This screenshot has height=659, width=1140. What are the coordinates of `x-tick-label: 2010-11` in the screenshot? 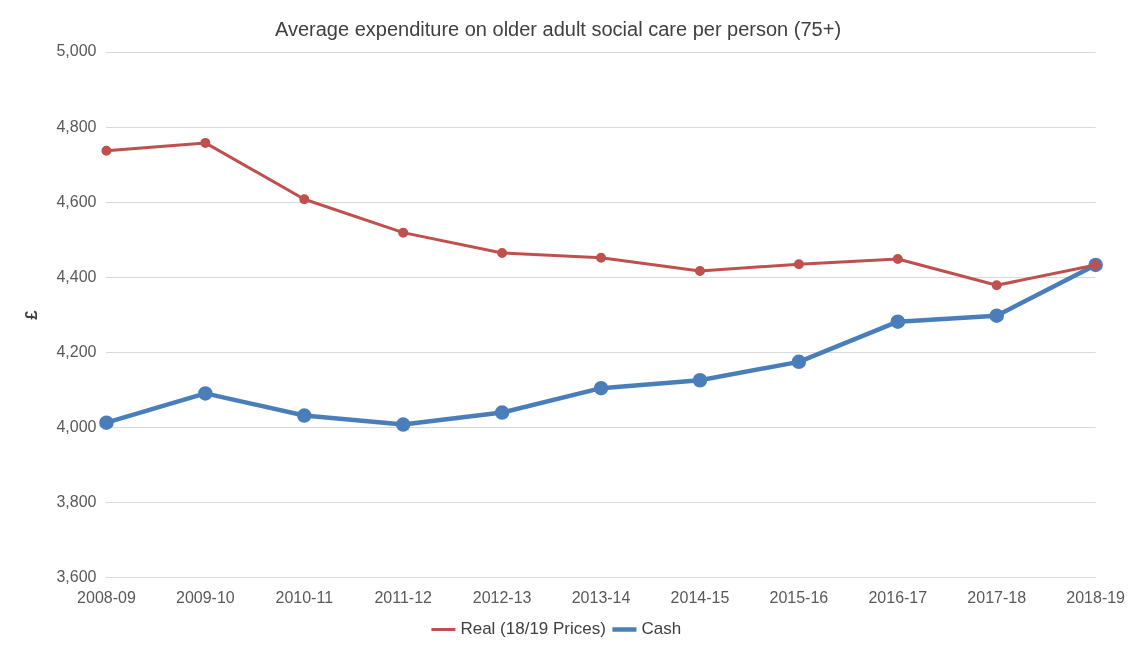 It's located at (304, 597).